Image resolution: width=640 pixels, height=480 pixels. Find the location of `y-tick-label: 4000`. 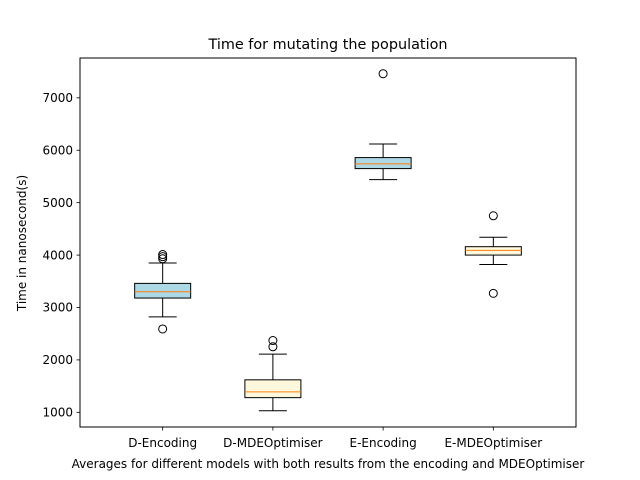

y-tick-label: 4000 is located at coordinates (57, 255).